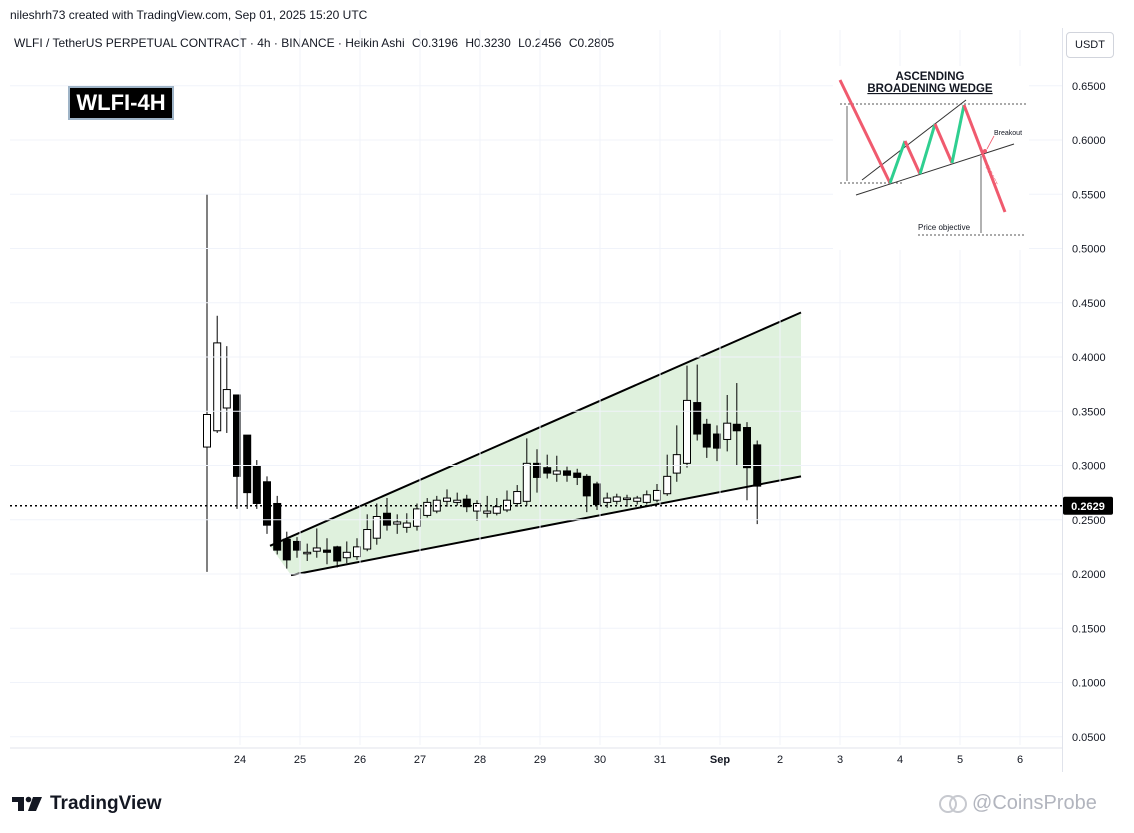 This screenshot has width=1134, height=833. What do you see at coordinates (264, 43) in the screenshot?
I see `symbol-timeframe: 4h` at bounding box center [264, 43].